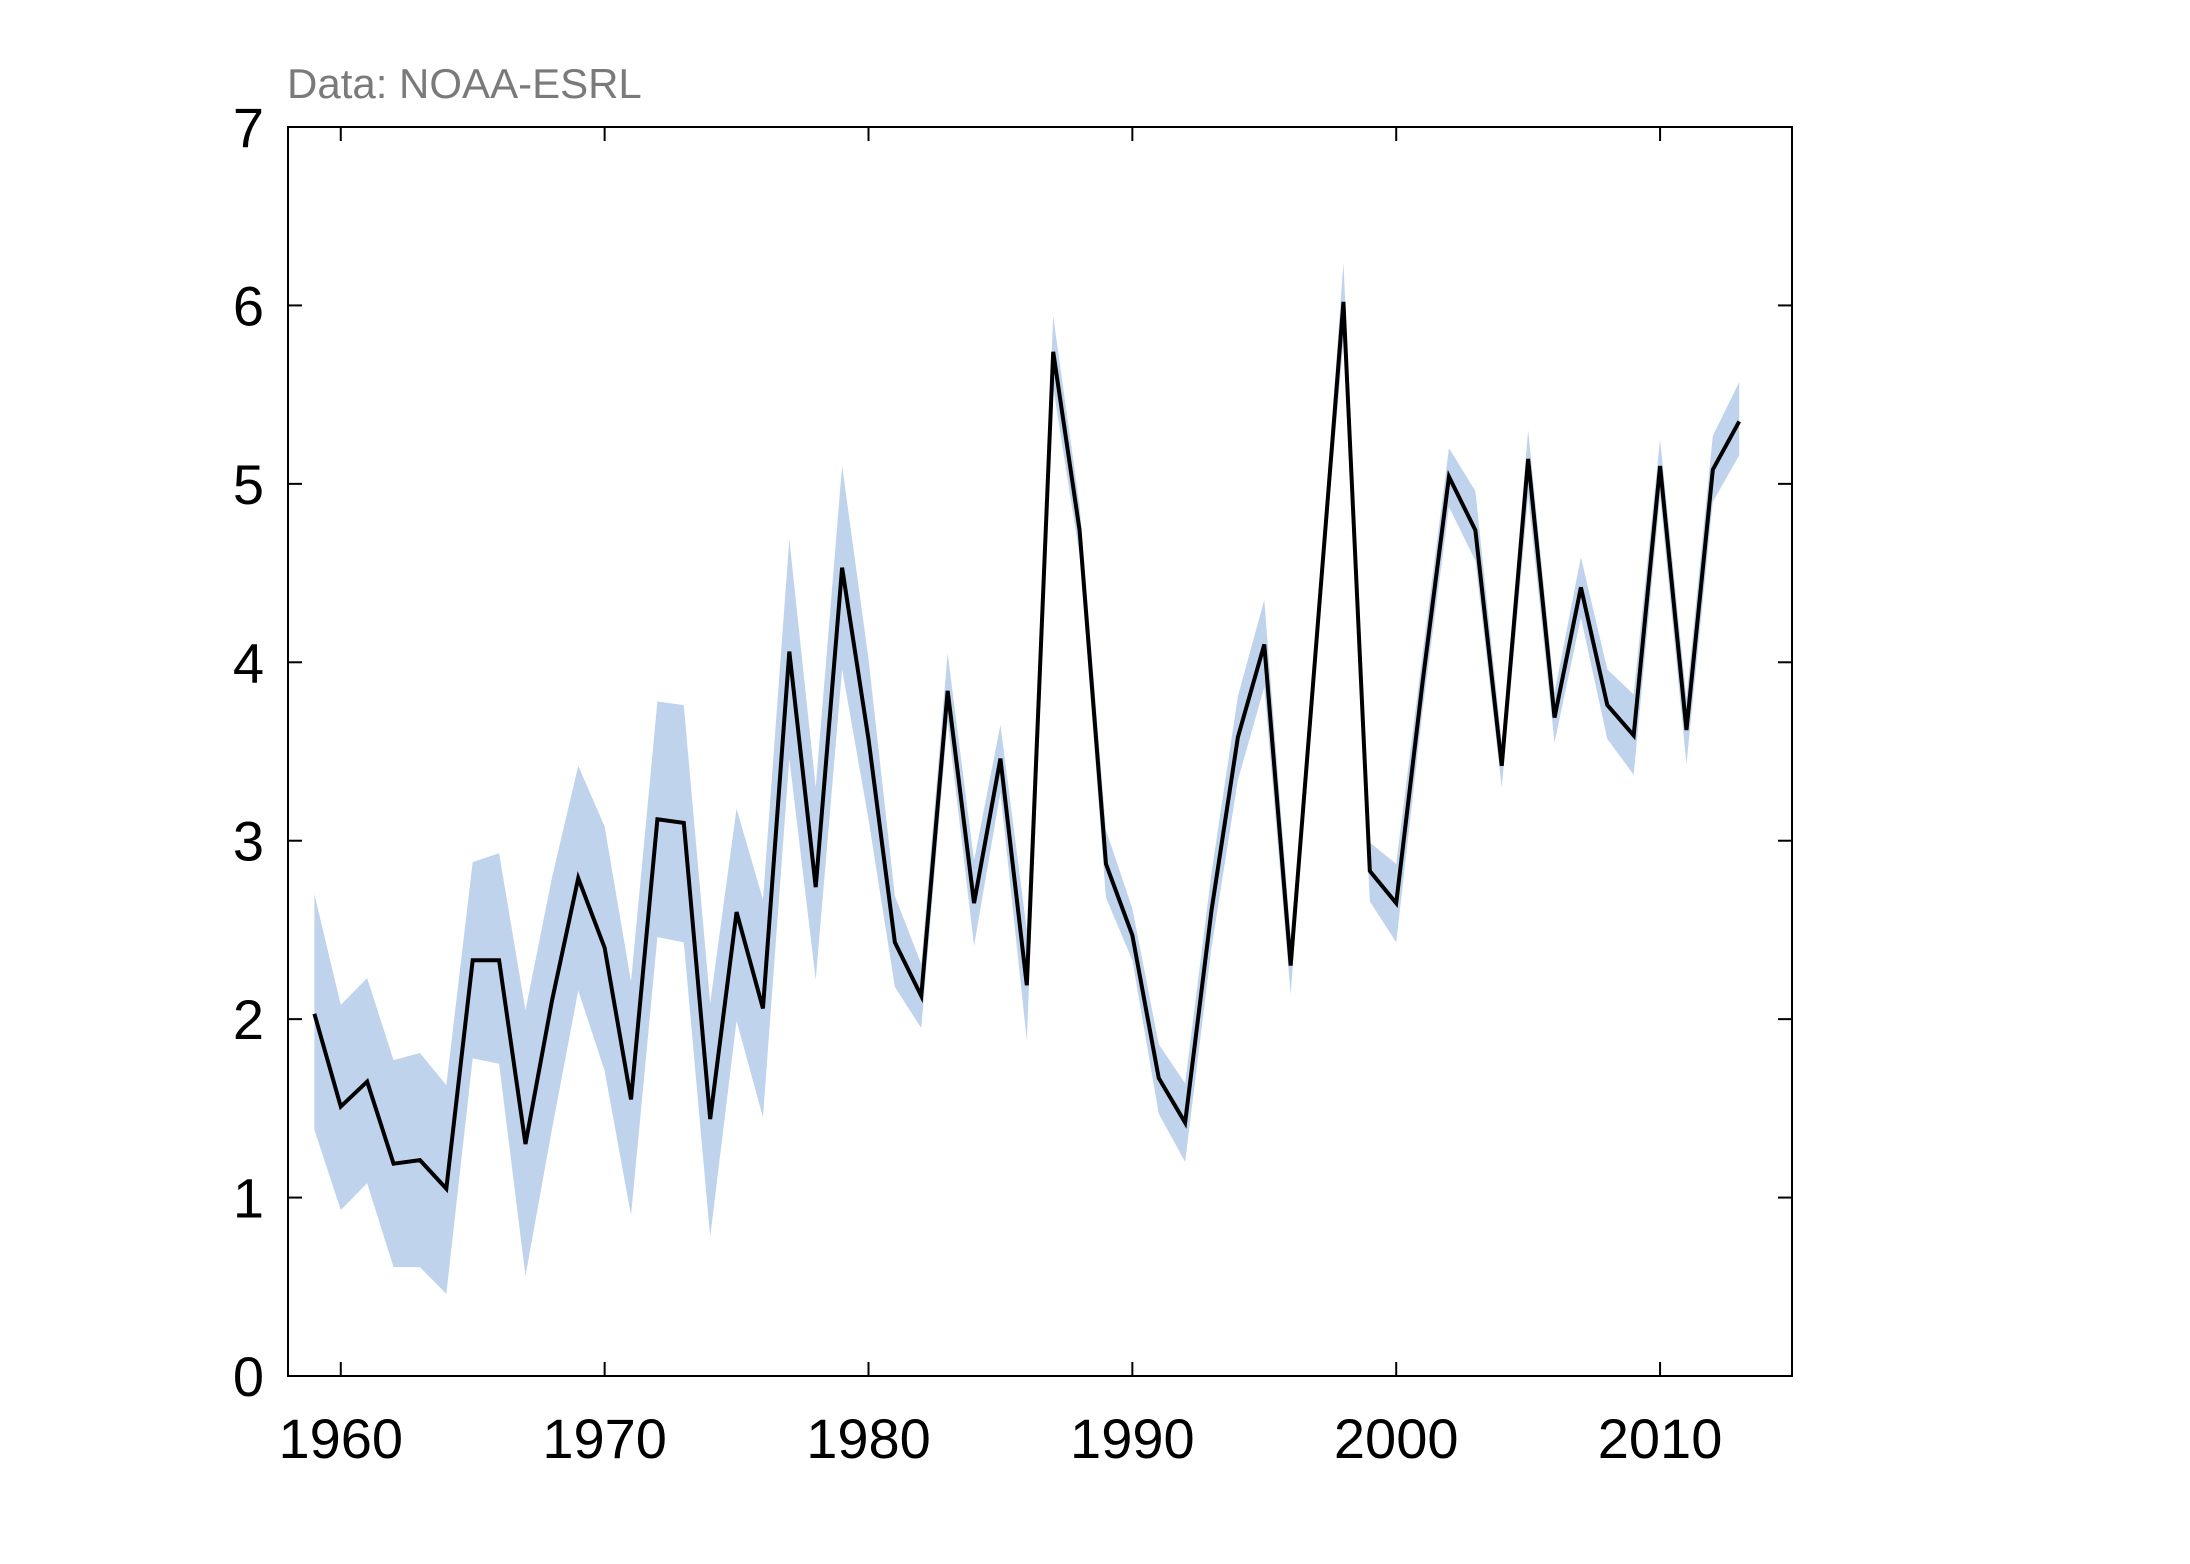 This screenshot has width=2190, height=1564. Describe the element at coordinates (1528, 459) in the screenshot. I see `data-point-2005` at that location.